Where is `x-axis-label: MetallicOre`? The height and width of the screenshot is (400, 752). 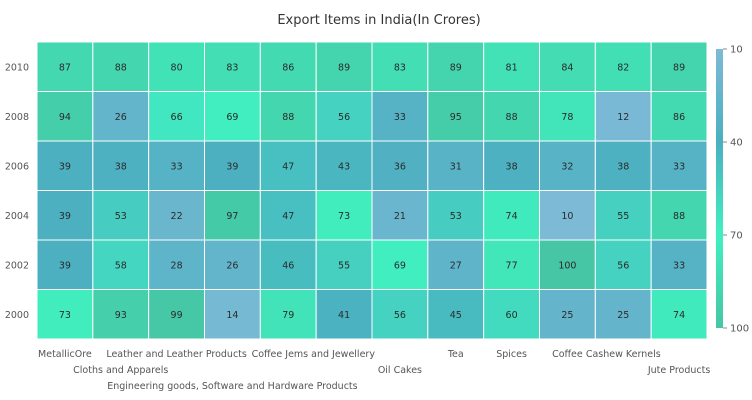 x-axis-label: MetallicOre is located at coordinates (65, 354).